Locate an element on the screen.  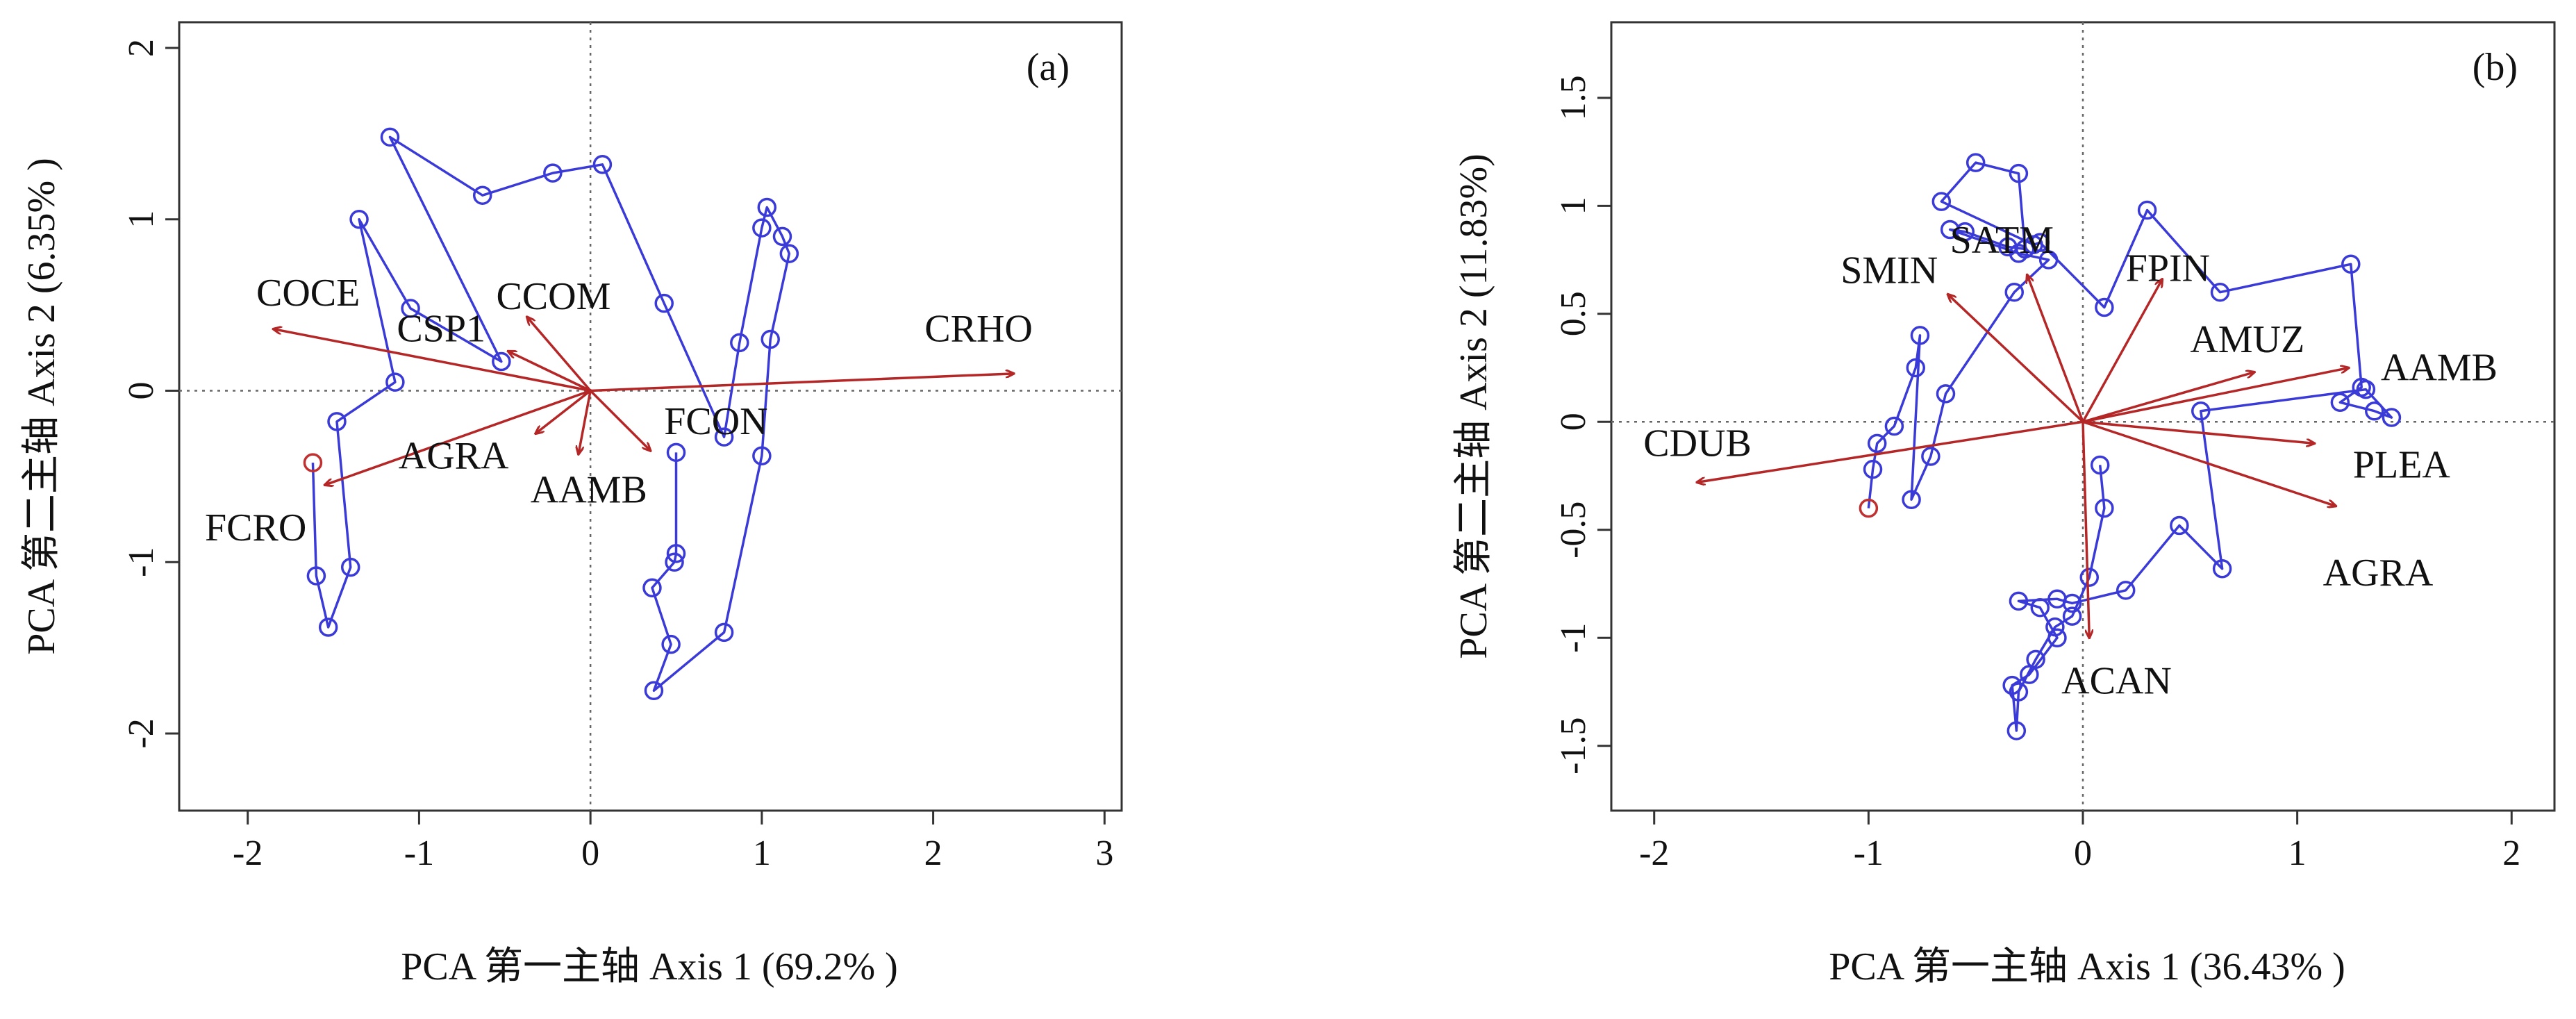
panel-b-arrow-amuz is located at coordinates (2168, 398).